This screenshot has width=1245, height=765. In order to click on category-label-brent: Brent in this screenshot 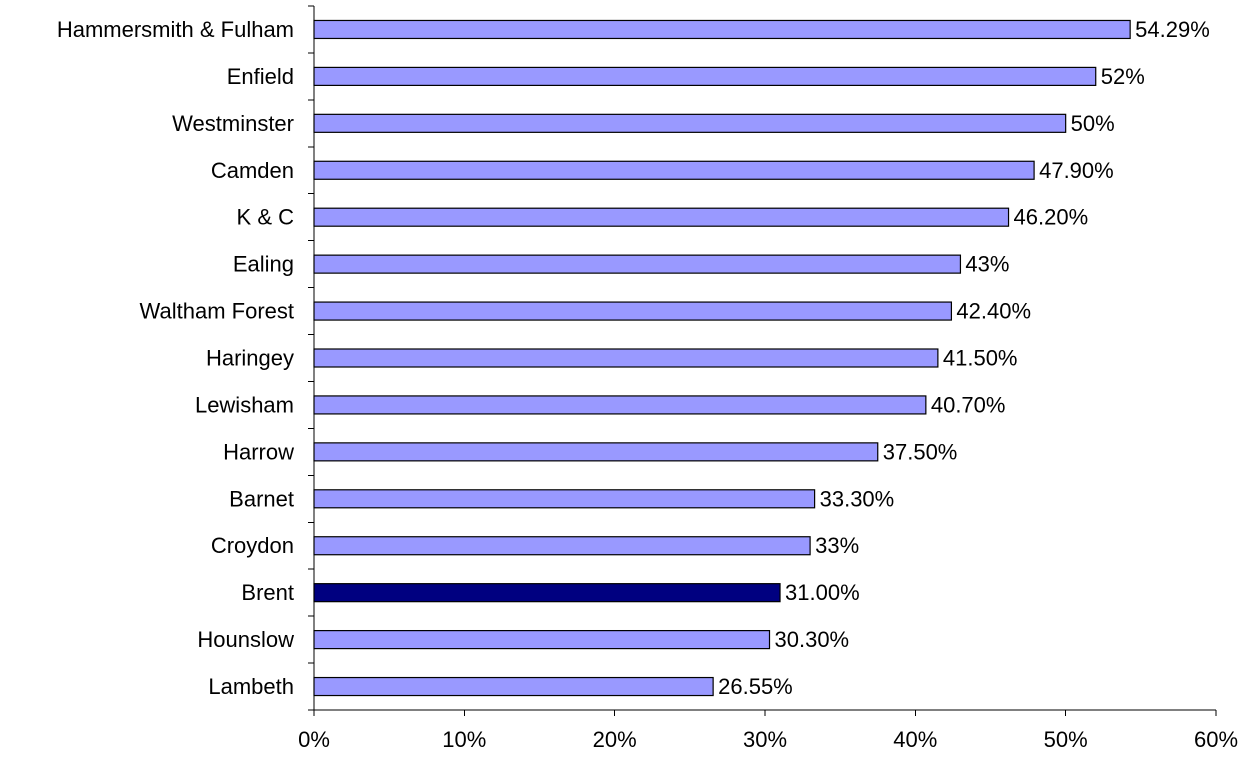, I will do `click(267, 592)`.